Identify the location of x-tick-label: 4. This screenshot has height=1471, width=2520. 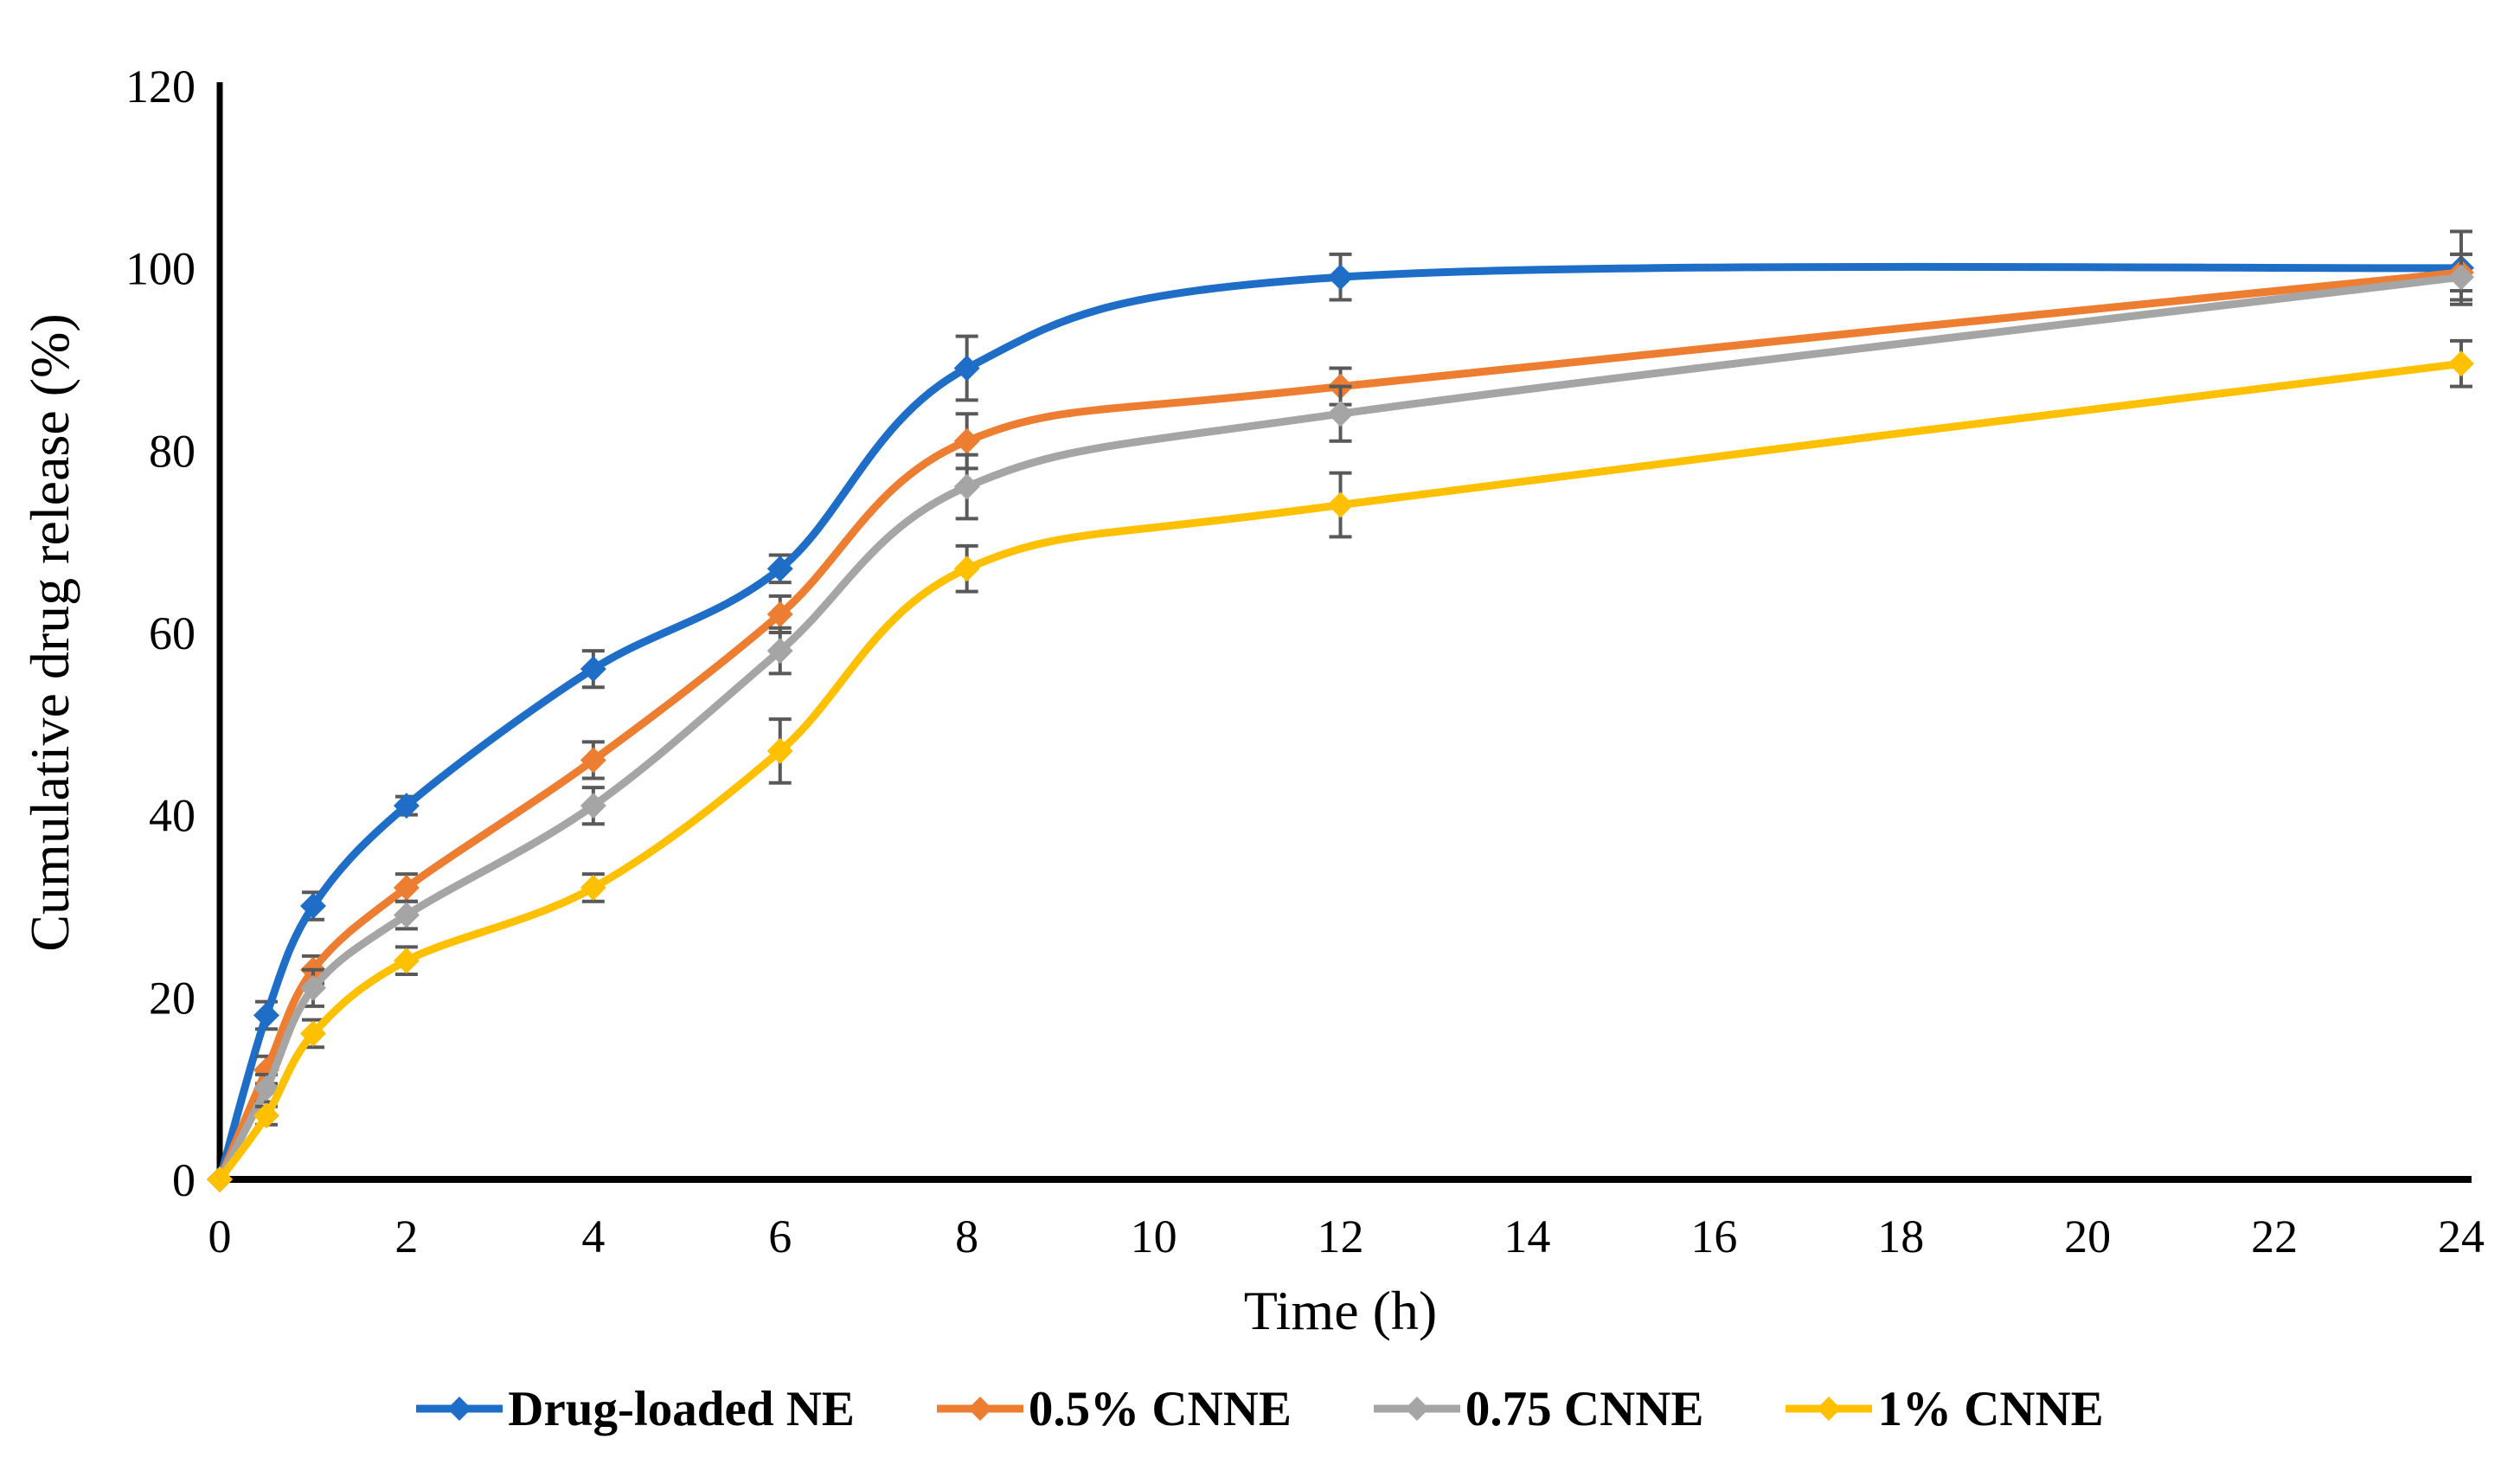
(593, 1236).